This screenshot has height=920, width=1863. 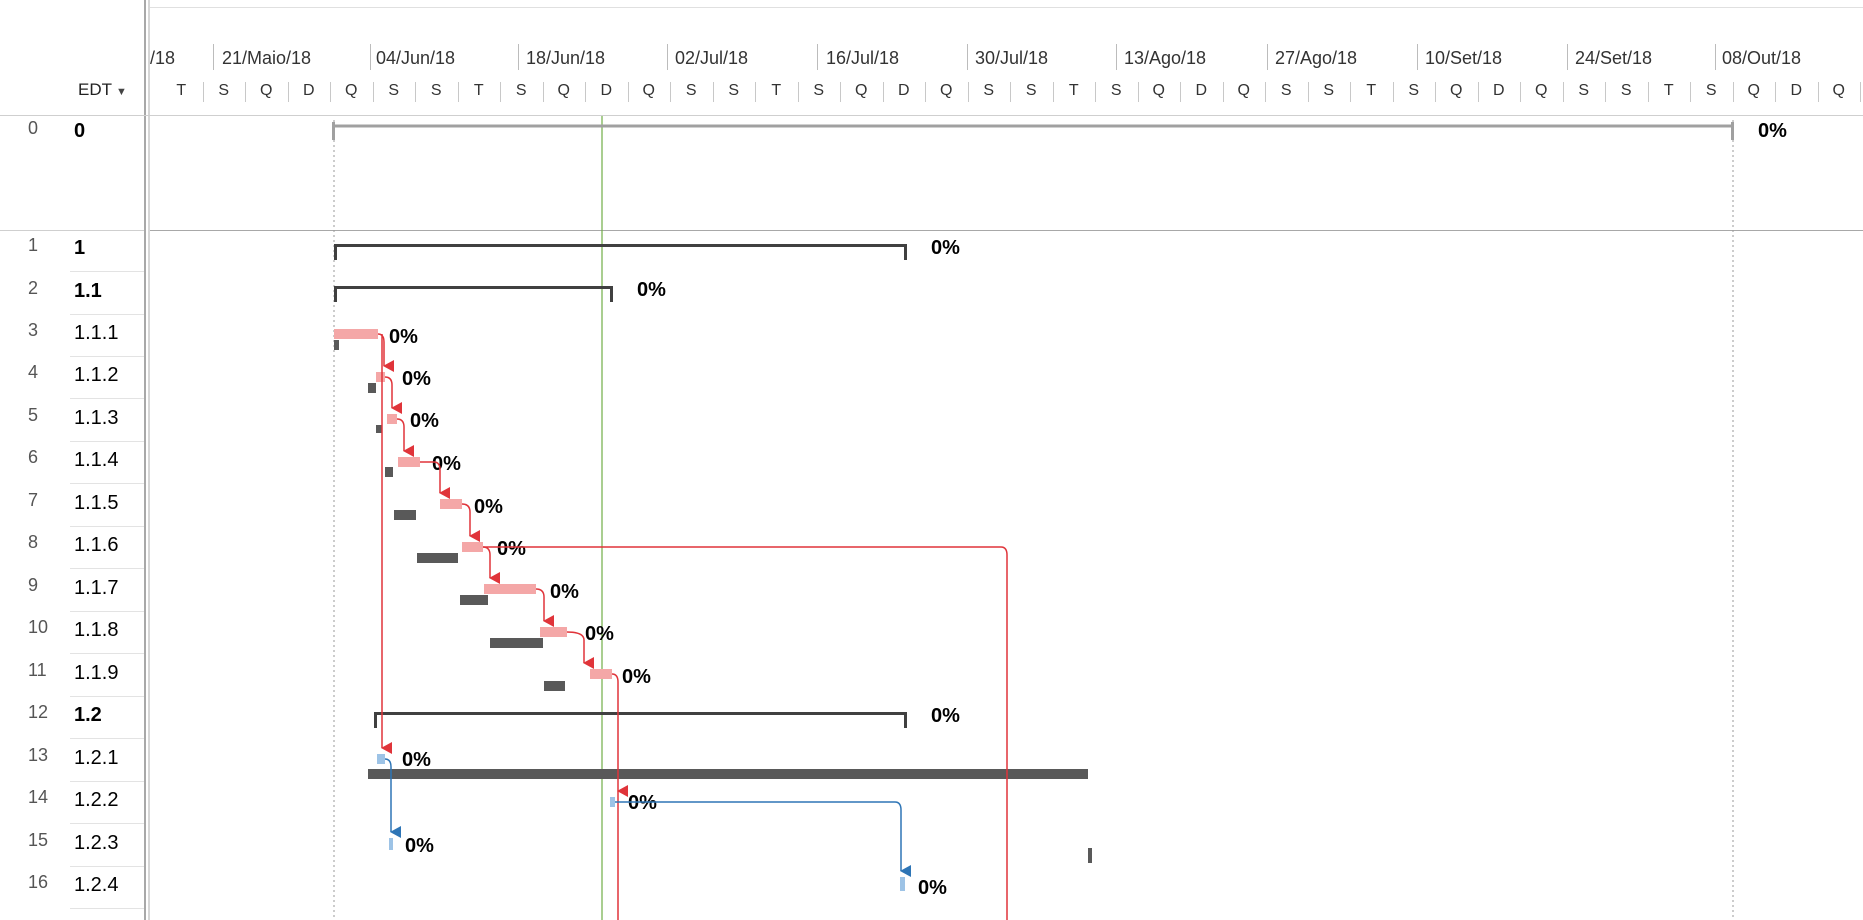 I want to click on timescale-day-label: T, so click(x=181, y=90).